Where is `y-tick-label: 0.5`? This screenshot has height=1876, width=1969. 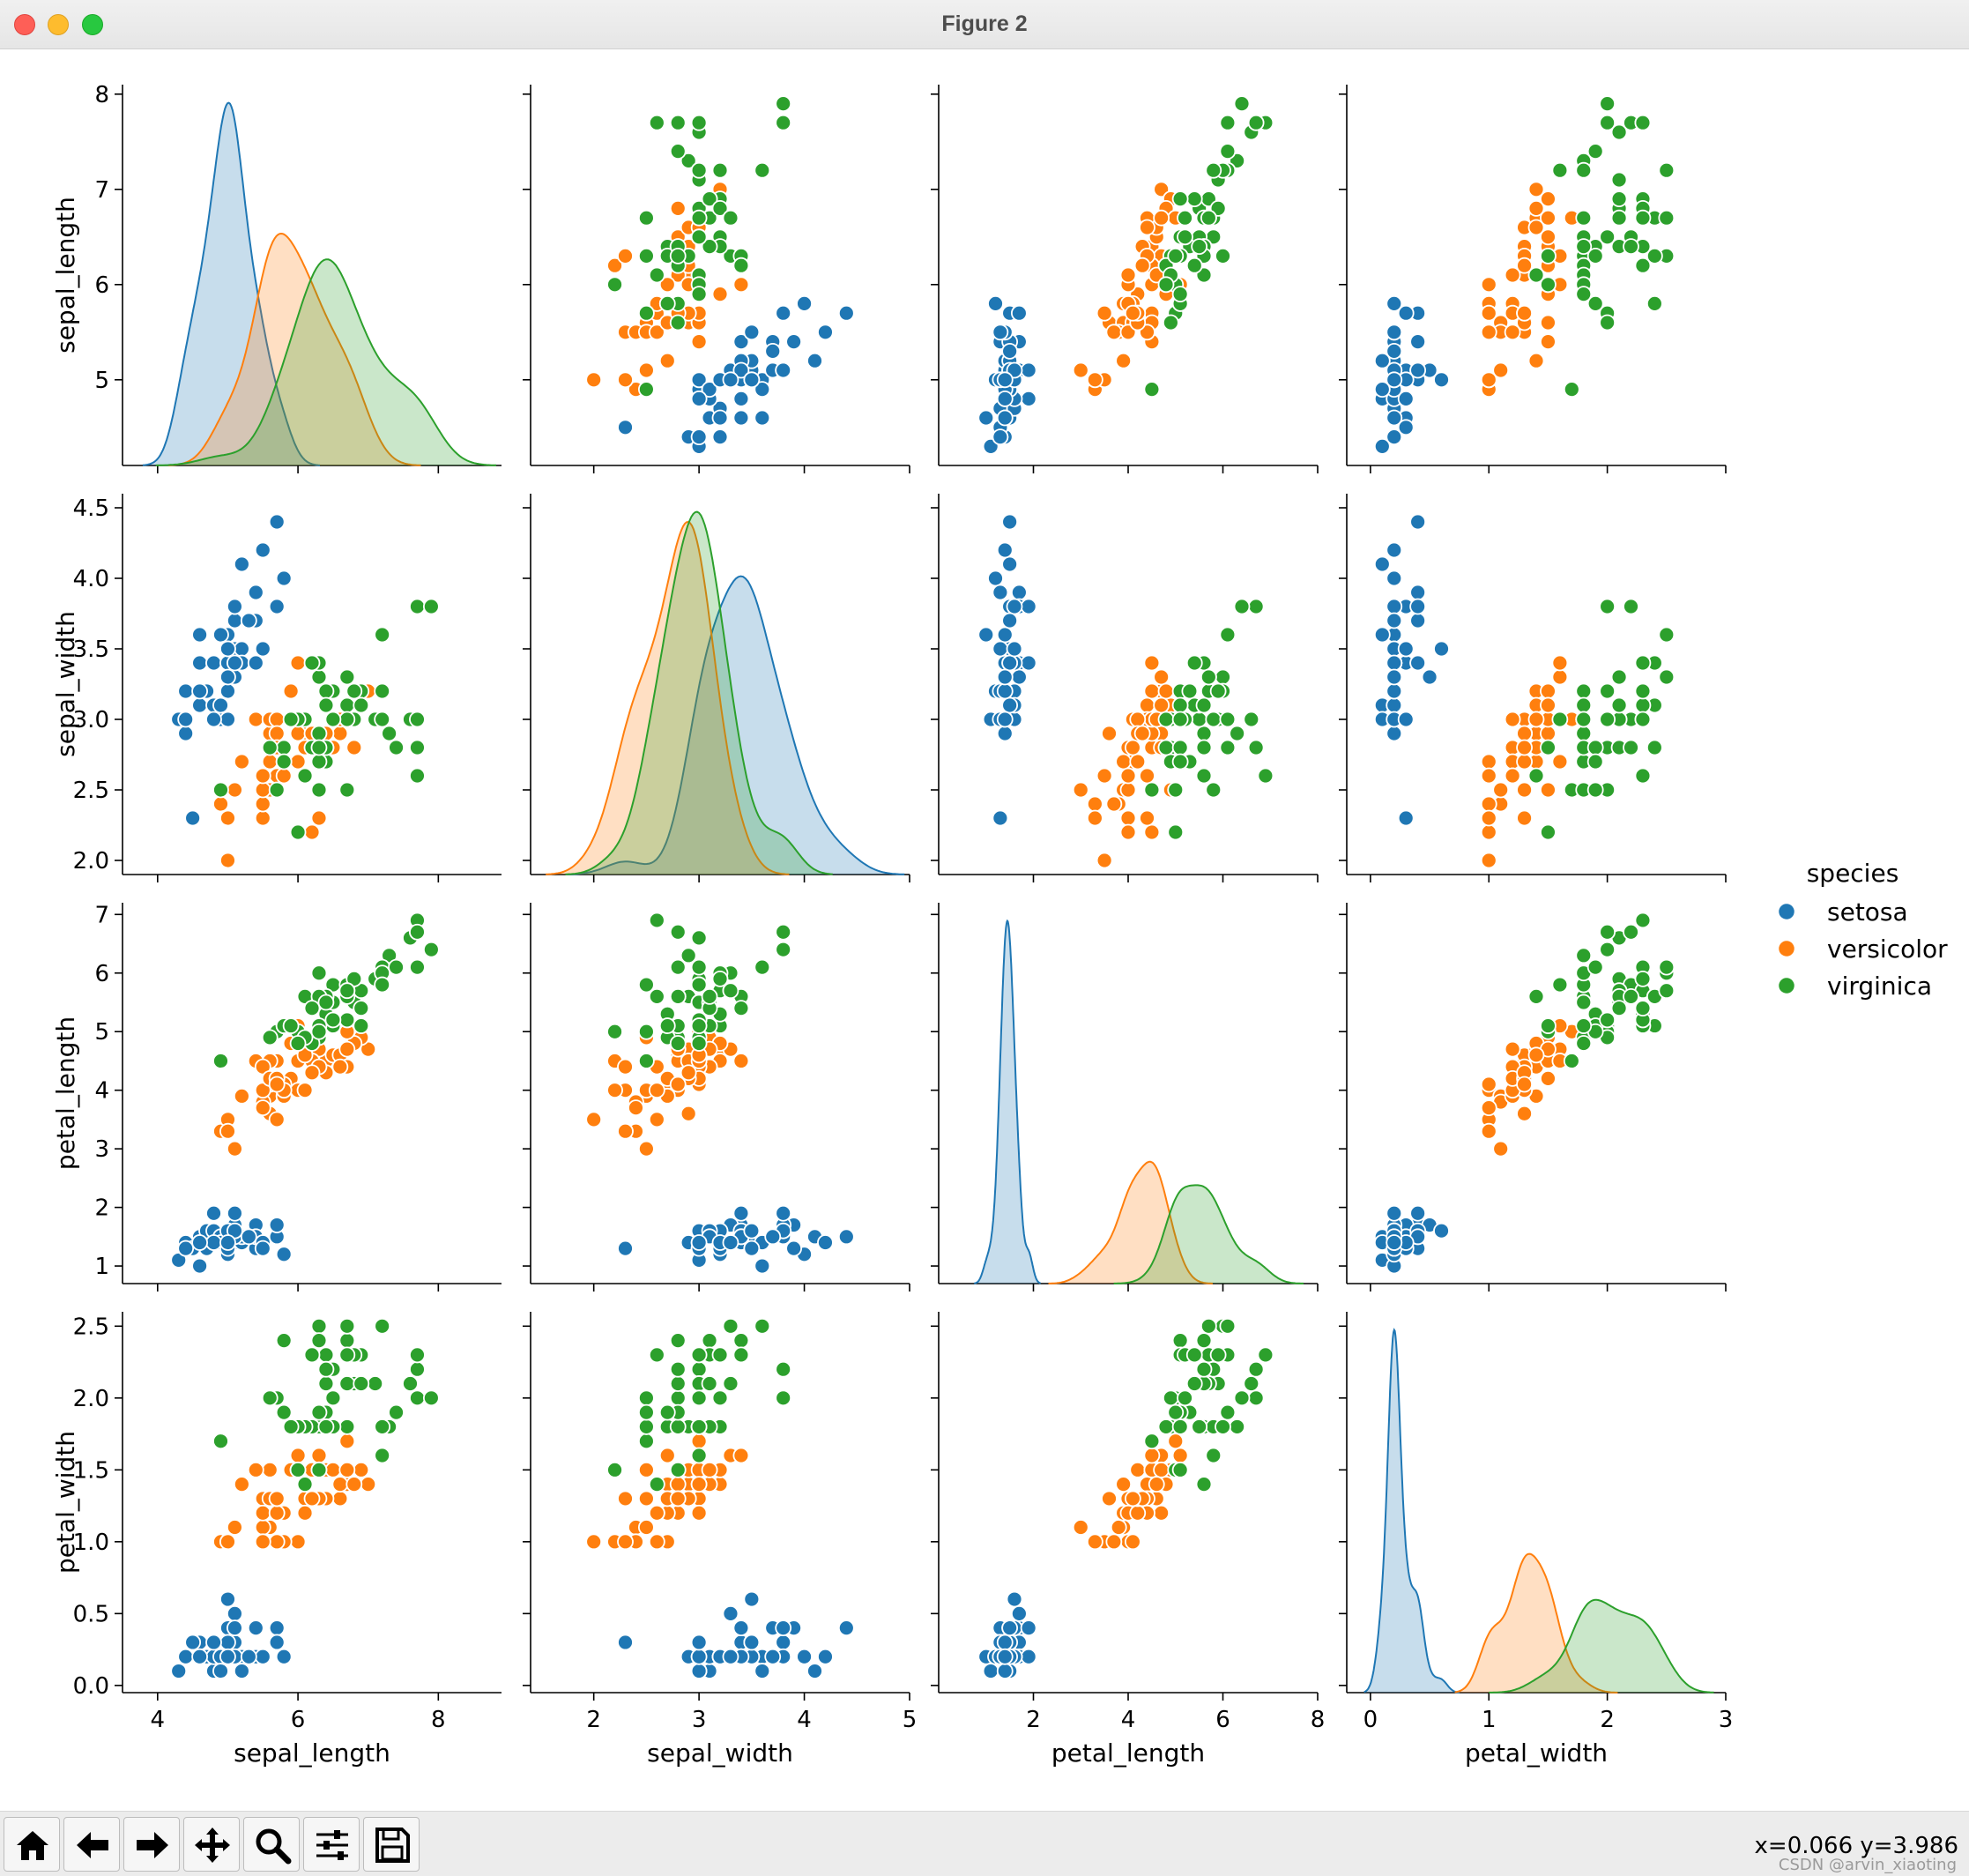
y-tick-label: 0.5 is located at coordinates (91, 1614).